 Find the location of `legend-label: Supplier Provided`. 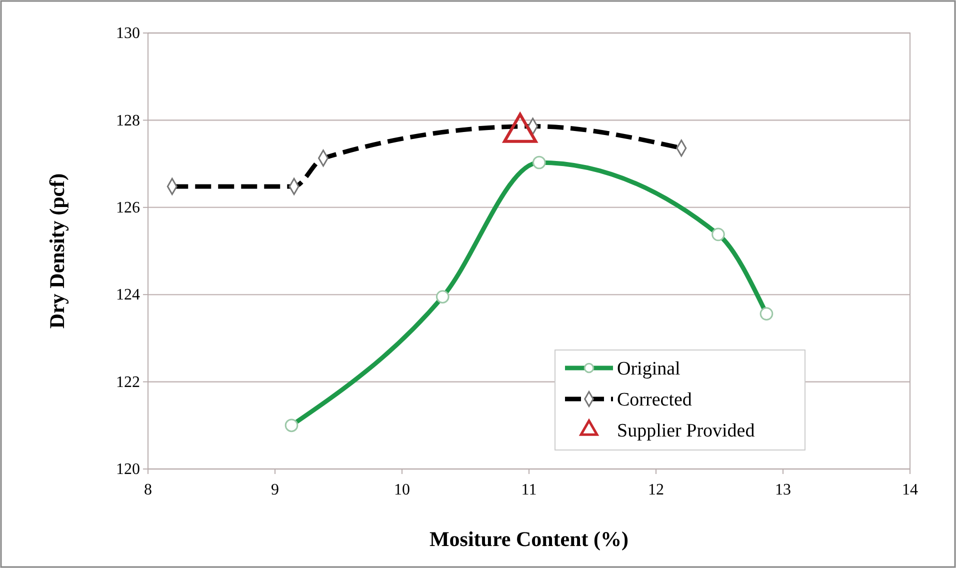

legend-label: Supplier Provided is located at coordinates (686, 431).